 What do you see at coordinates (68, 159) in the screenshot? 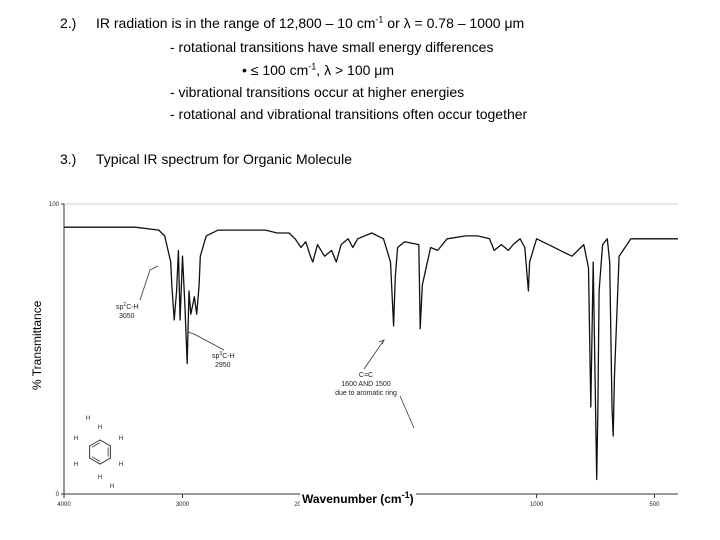
I see `item3-number: 3.)` at bounding box center [68, 159].